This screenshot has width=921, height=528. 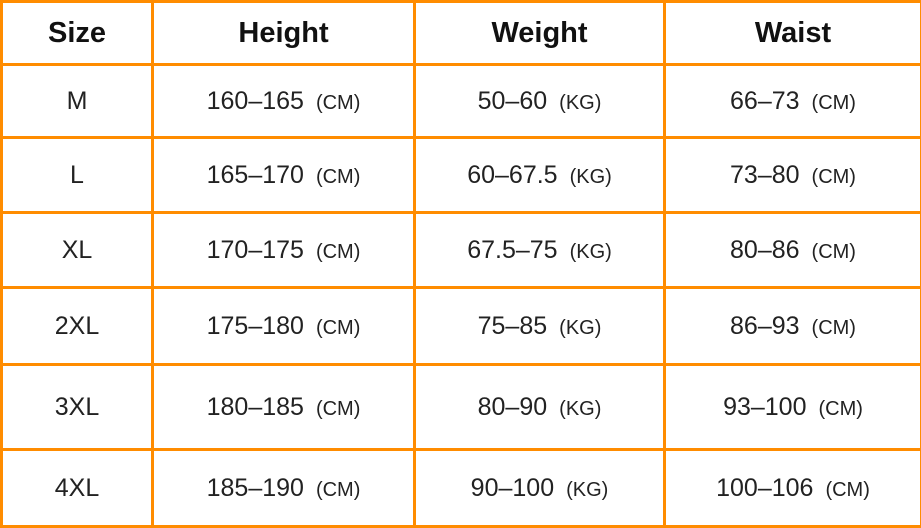 I want to click on weight-value: 67.5–75, so click(x=512, y=249).